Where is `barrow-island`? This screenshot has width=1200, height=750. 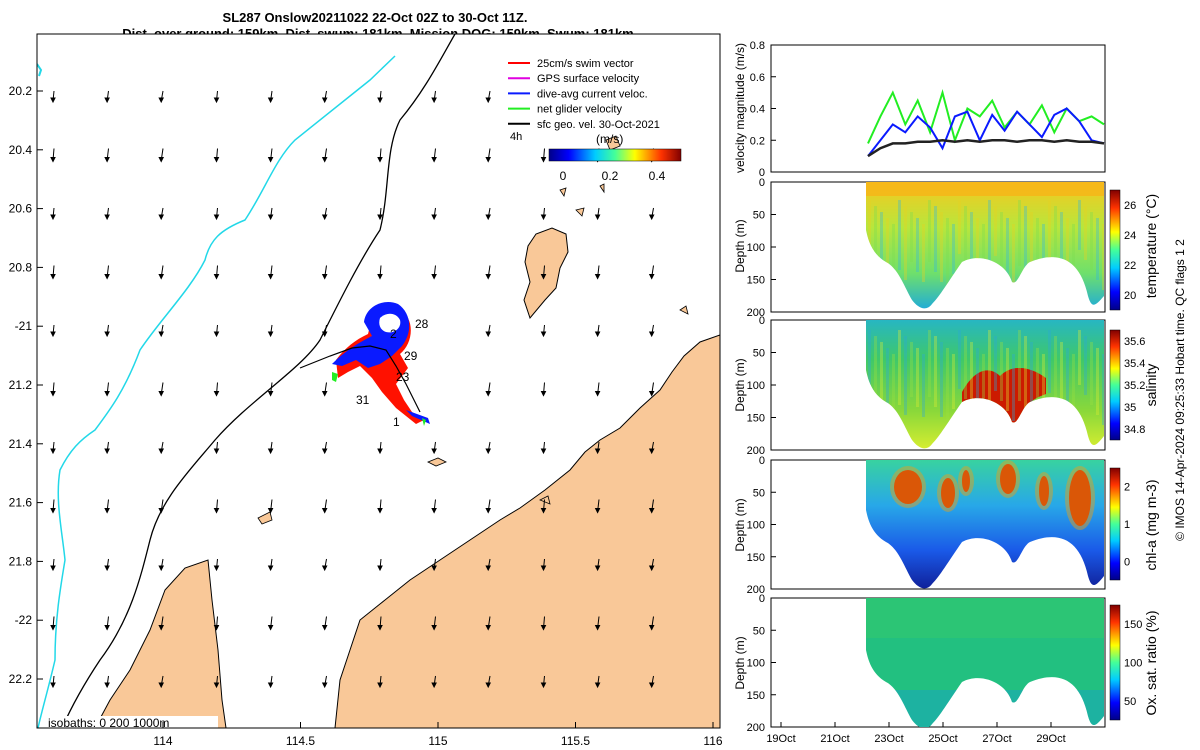 barrow-island is located at coordinates (546, 273).